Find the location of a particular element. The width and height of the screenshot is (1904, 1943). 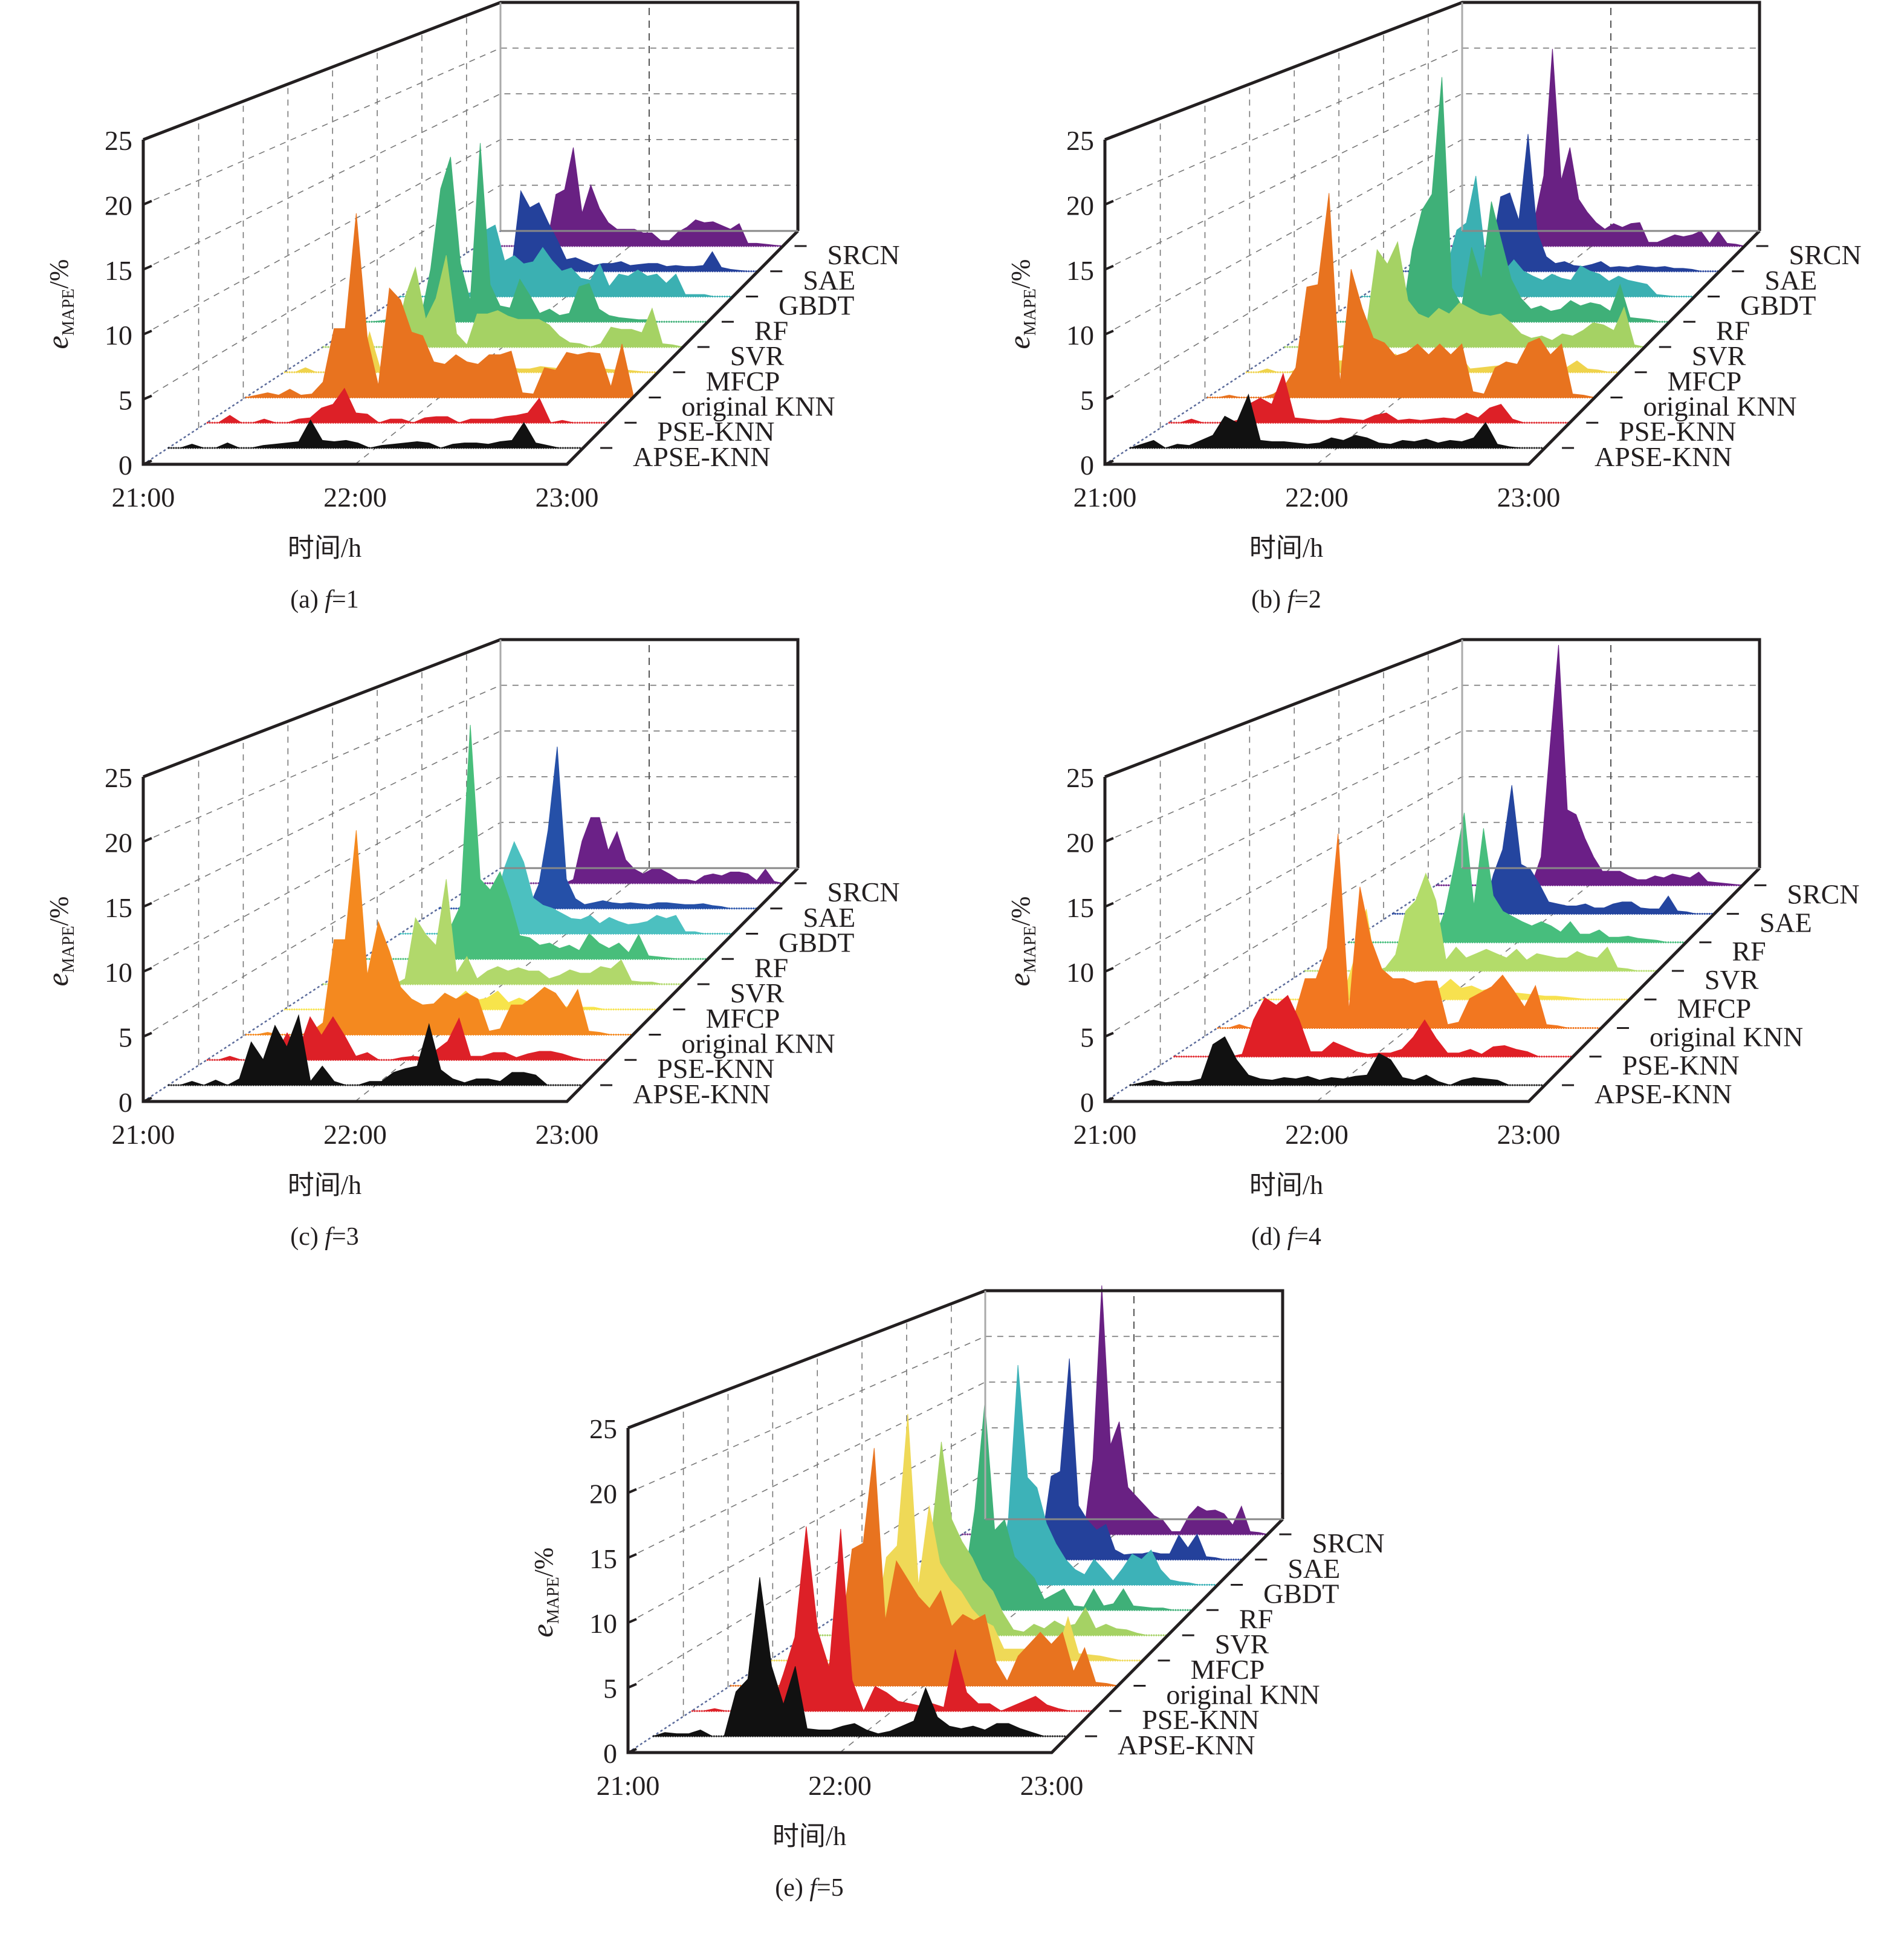

top-back-edges is located at coordinates (471, 116).